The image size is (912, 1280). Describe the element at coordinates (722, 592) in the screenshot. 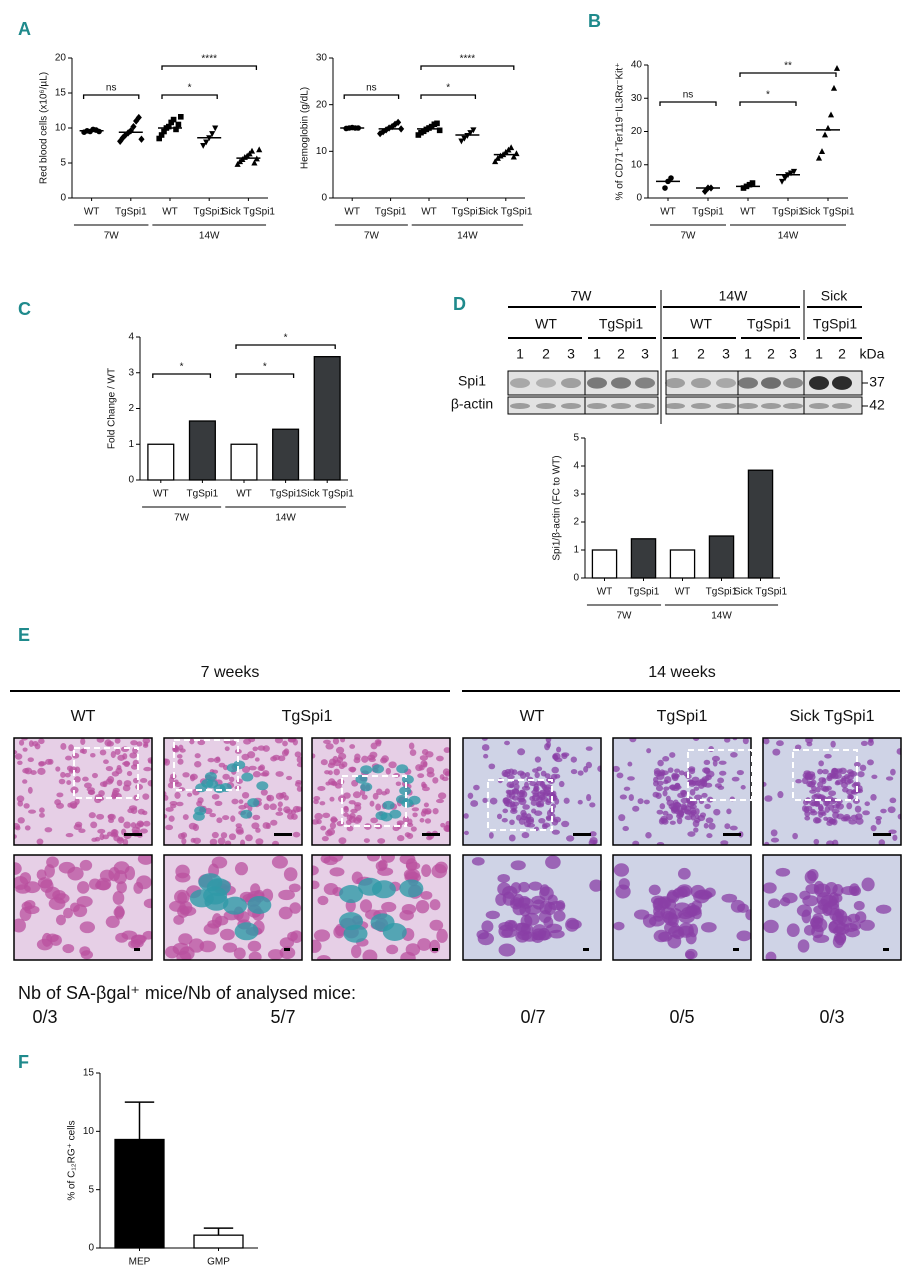

I see `x-tick-label: TgSpi1` at that location.